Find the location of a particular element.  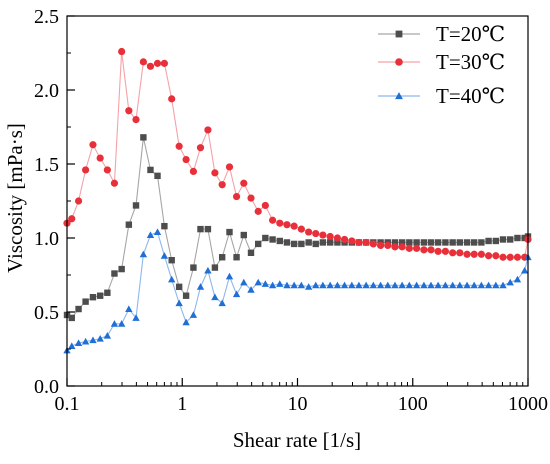

y-tick-label: 0.0 is located at coordinates (46, 387).